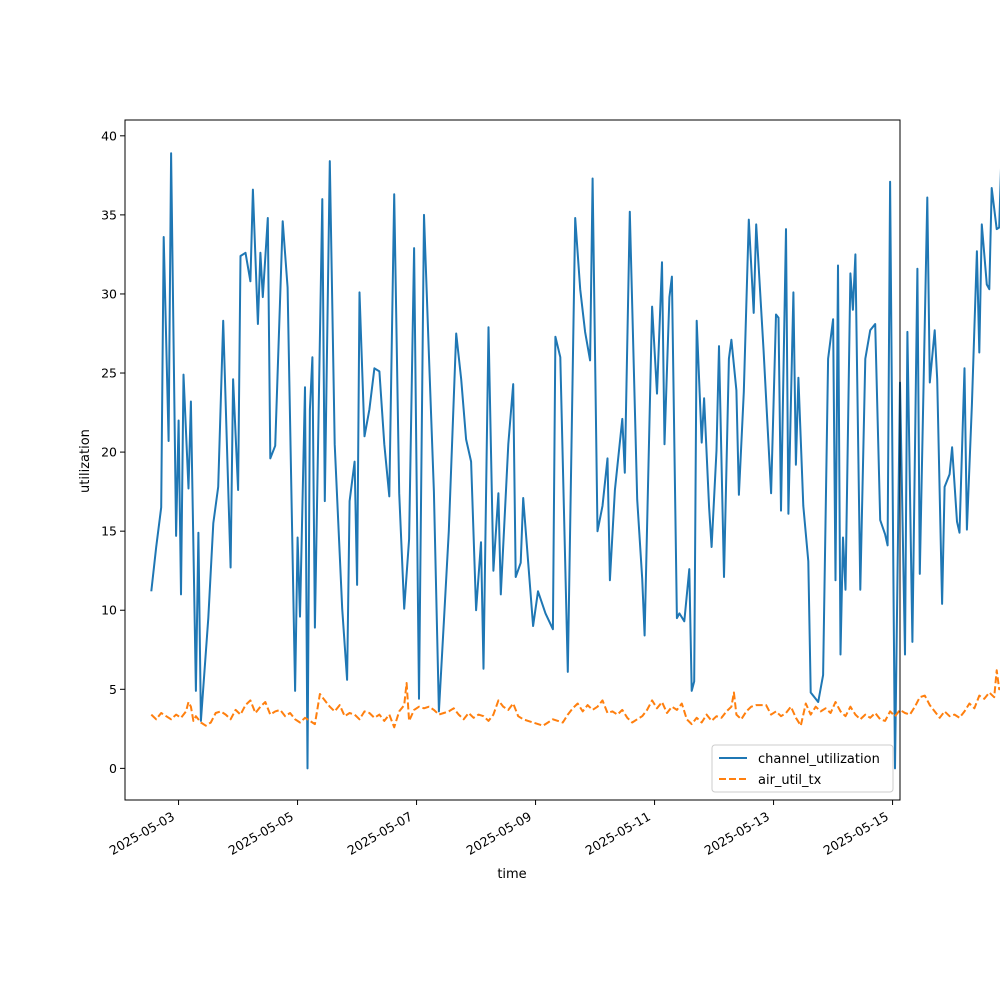 The width and height of the screenshot is (1000, 1004). I want to click on y-tick-label: 30, so click(109, 293).